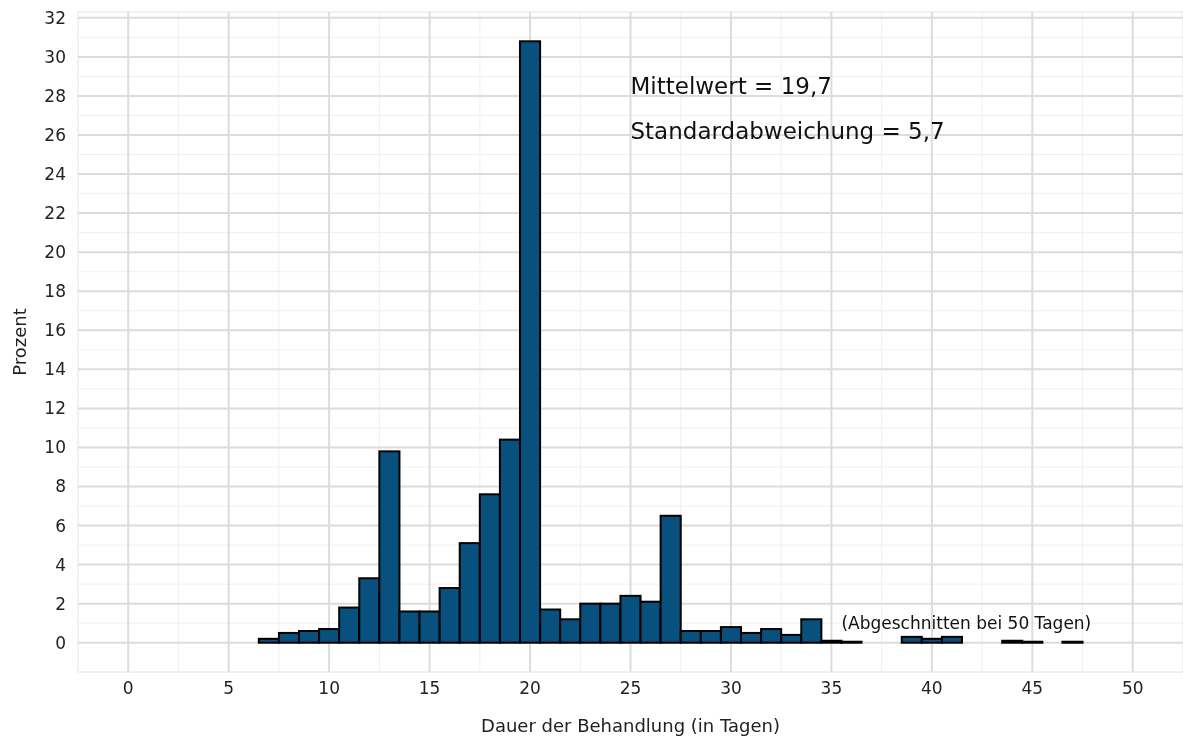 This screenshot has width=1183, height=740. I want to click on annotation: (Abgeschnitten bei 50 Tagen), so click(966, 623).